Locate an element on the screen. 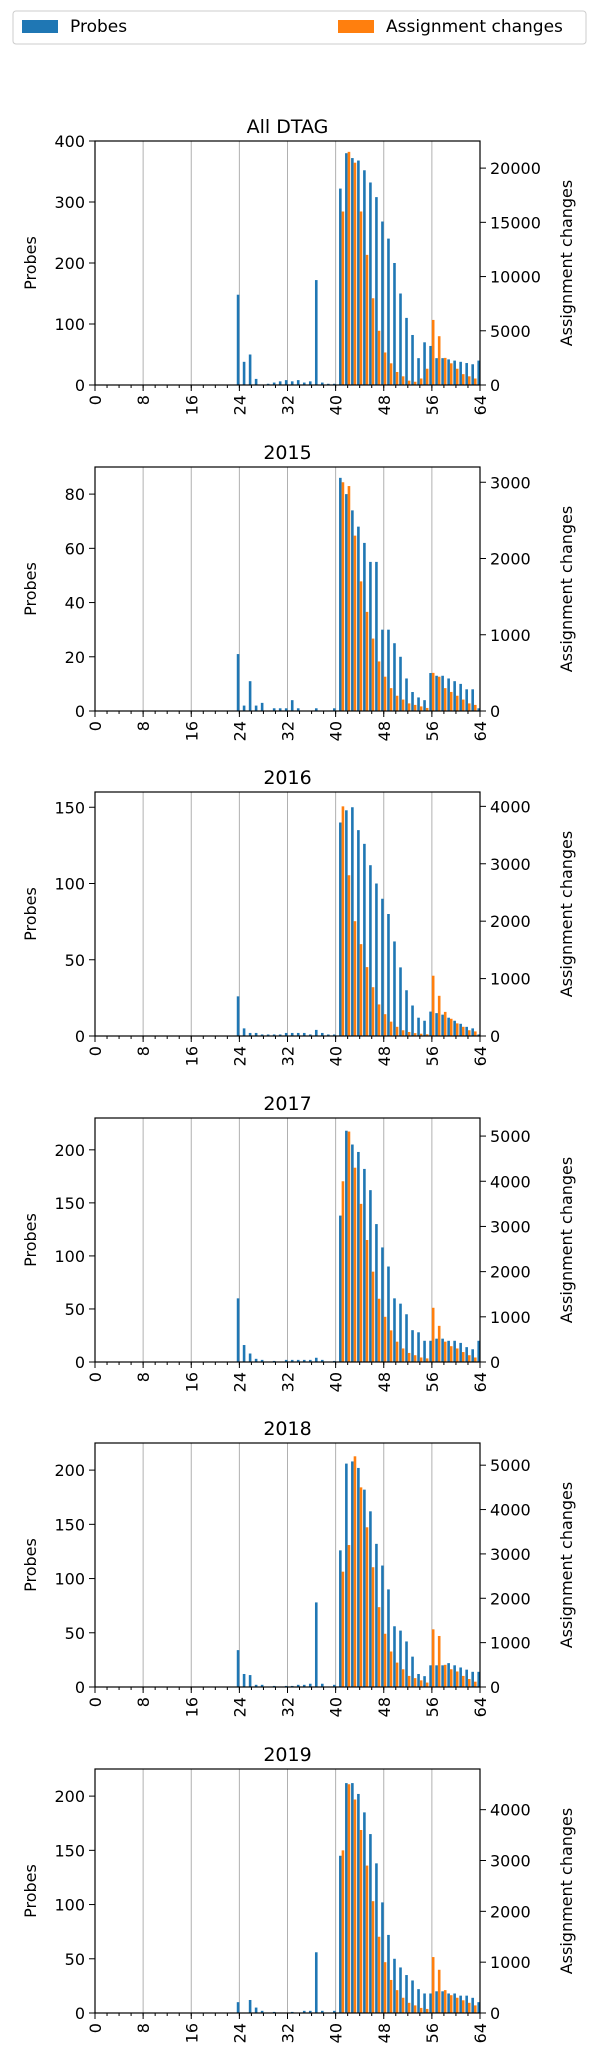 Image resolution: width=600 pixels, height=2061 pixels. y2-tick-label: 3000 is located at coordinates (510, 1861).